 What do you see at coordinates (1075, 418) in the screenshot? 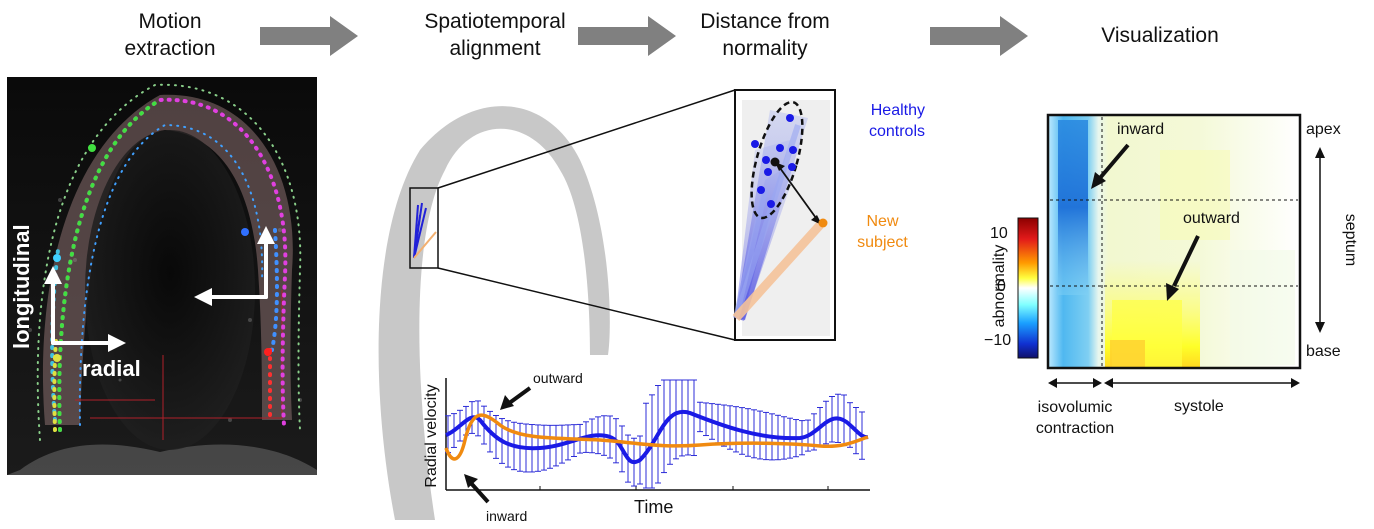
I see `isovolumic-contraction-label: isovolumic contraction` at bounding box center [1075, 418].